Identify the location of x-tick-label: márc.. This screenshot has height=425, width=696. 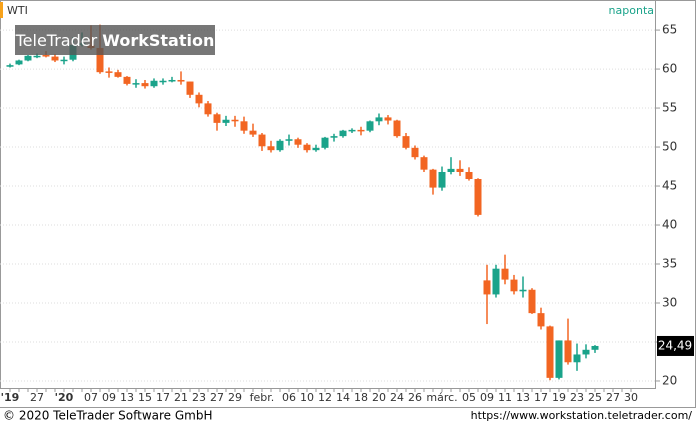
(441, 397).